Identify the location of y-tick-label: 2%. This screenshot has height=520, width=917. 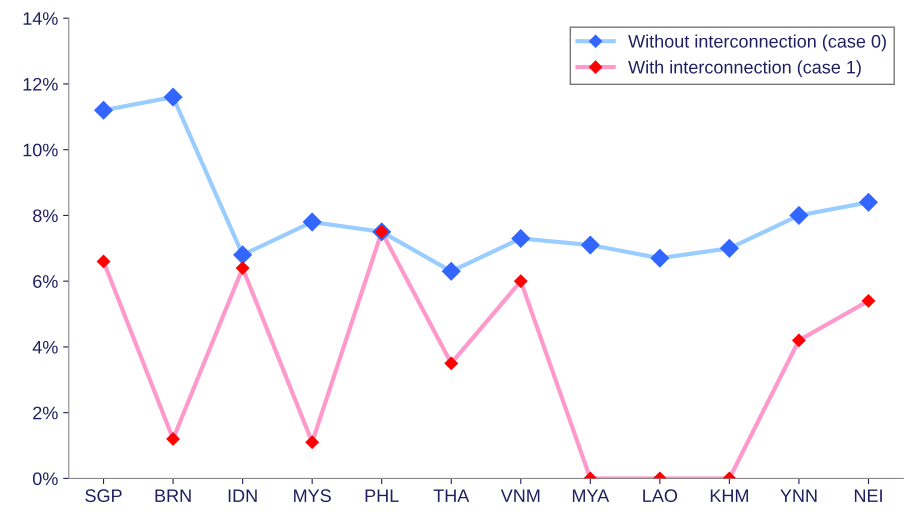
(45, 413).